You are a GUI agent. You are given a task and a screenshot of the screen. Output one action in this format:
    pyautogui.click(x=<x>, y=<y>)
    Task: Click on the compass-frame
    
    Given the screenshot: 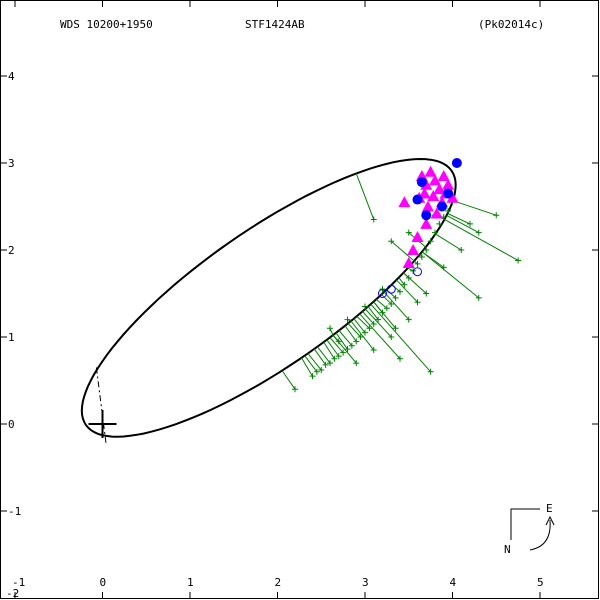 What is the action you would take?
    pyautogui.click(x=525, y=524)
    